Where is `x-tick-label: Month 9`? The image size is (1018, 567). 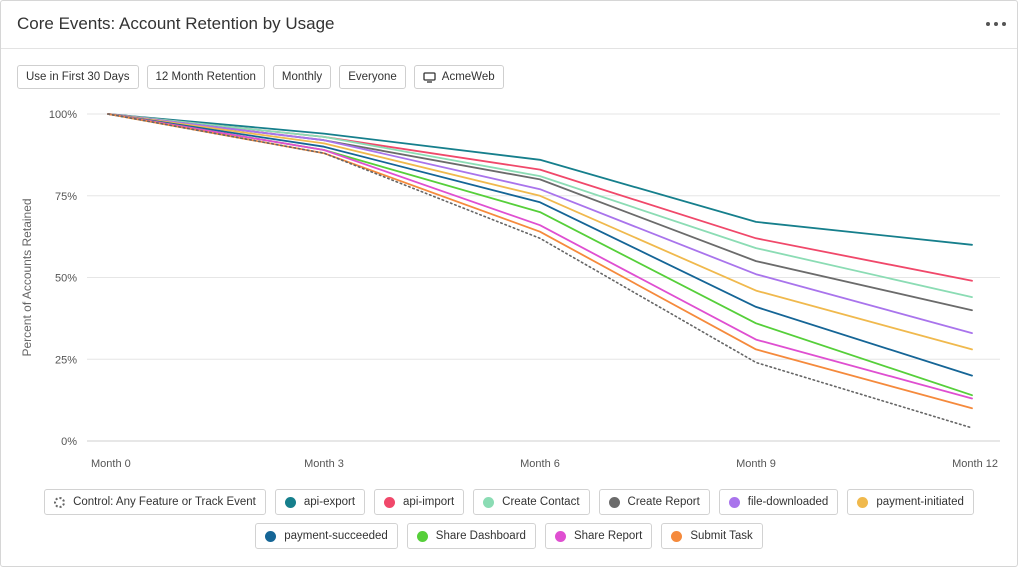
x-tick-label: Month 9 is located at coordinates (756, 464).